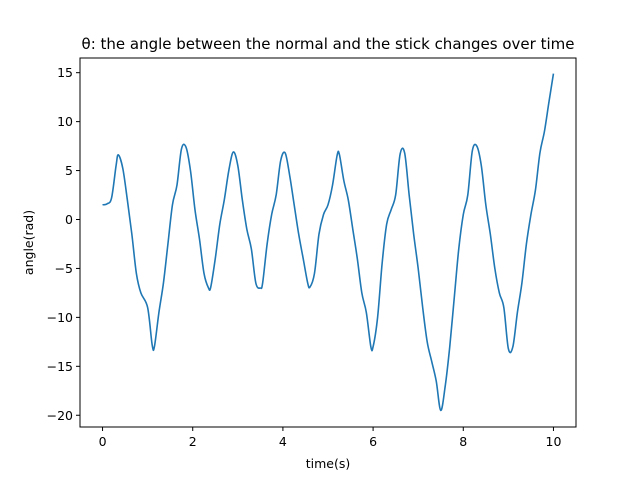  I want to click on x-tick-label: 10, so click(554, 441).